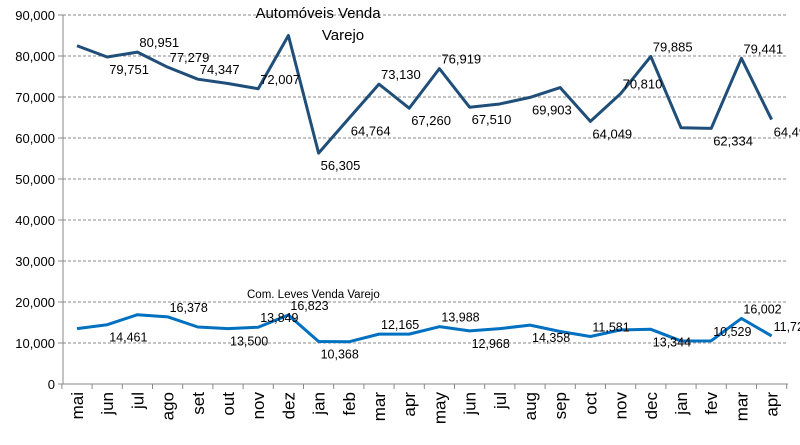  I want to click on y-tick-label: 50,000, so click(35, 179).